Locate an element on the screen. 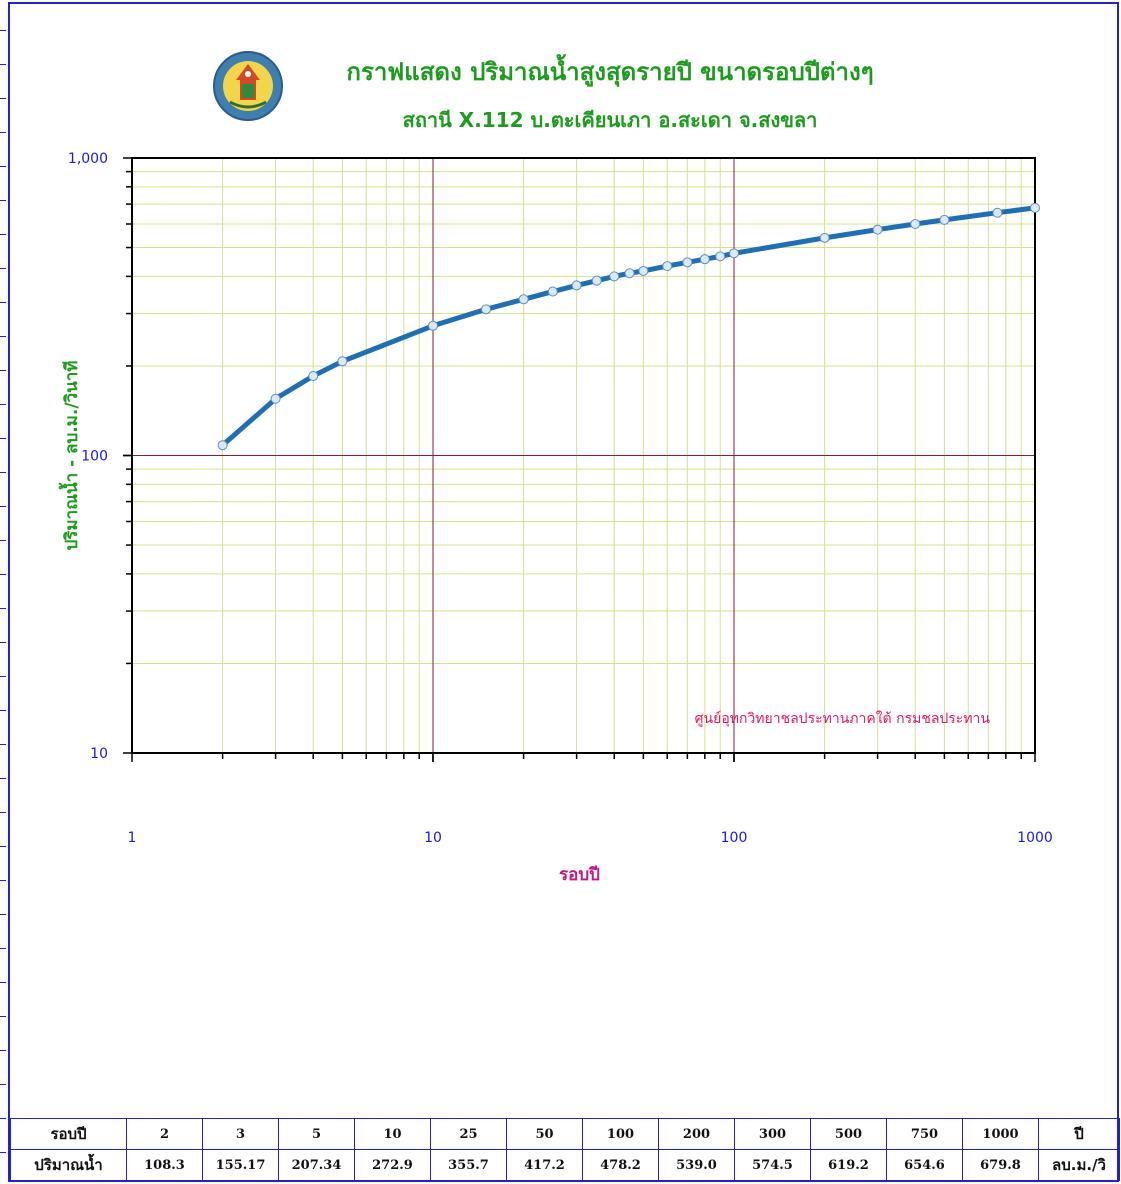 The height and width of the screenshot is (1184, 1121). x-tick-label: 10 is located at coordinates (433, 838).